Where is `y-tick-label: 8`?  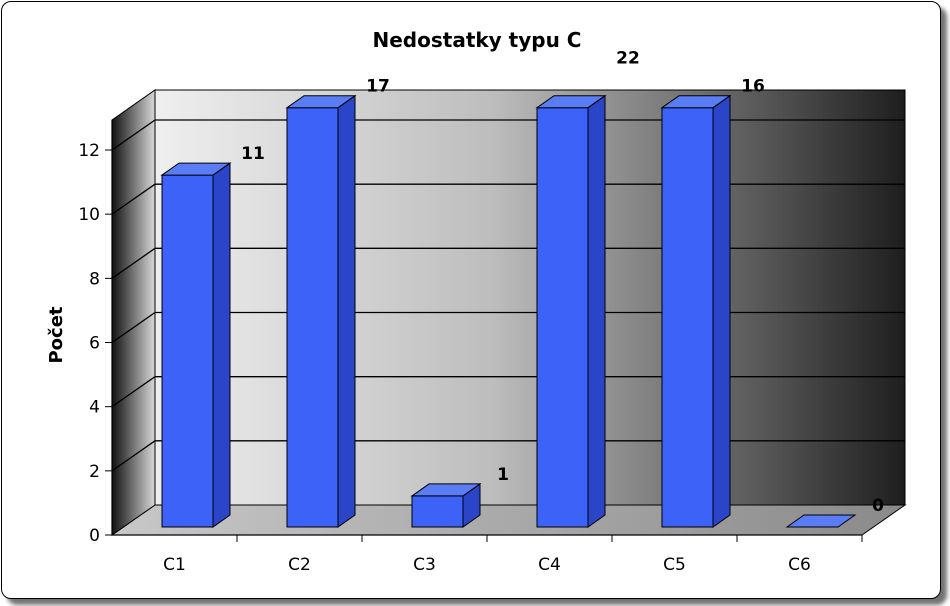
y-tick-label: 8 is located at coordinates (94, 279).